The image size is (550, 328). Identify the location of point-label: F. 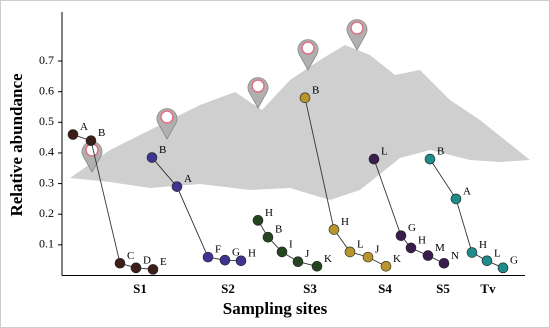
(218, 250).